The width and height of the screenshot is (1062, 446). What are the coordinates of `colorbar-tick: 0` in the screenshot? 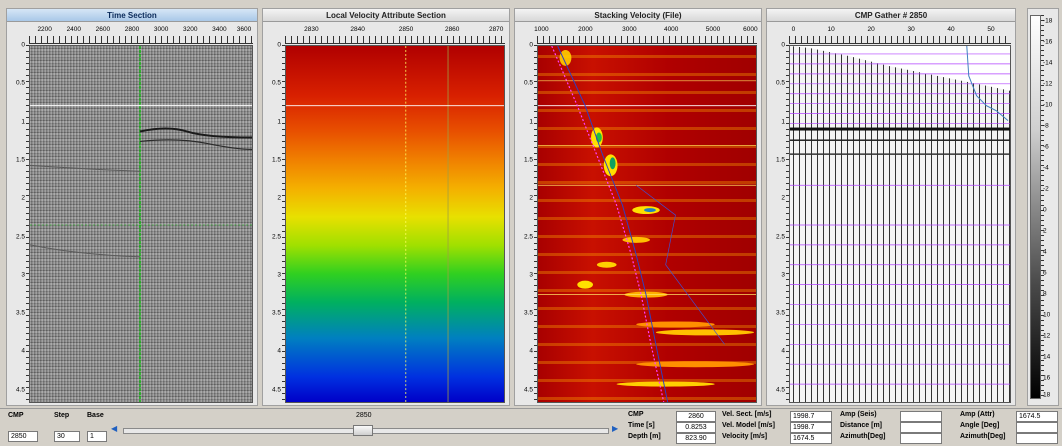 It's located at (1045, 210).